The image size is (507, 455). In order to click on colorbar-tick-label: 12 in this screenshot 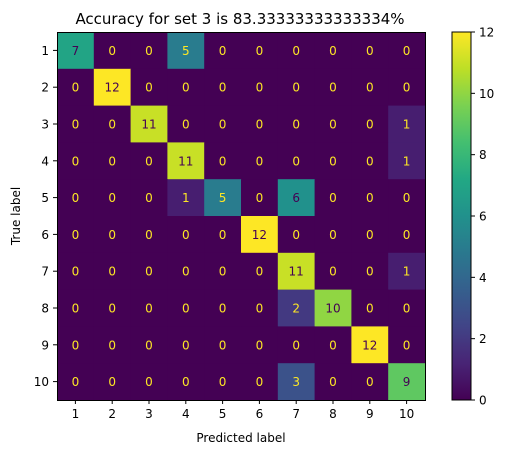, I will do `click(486, 33)`.